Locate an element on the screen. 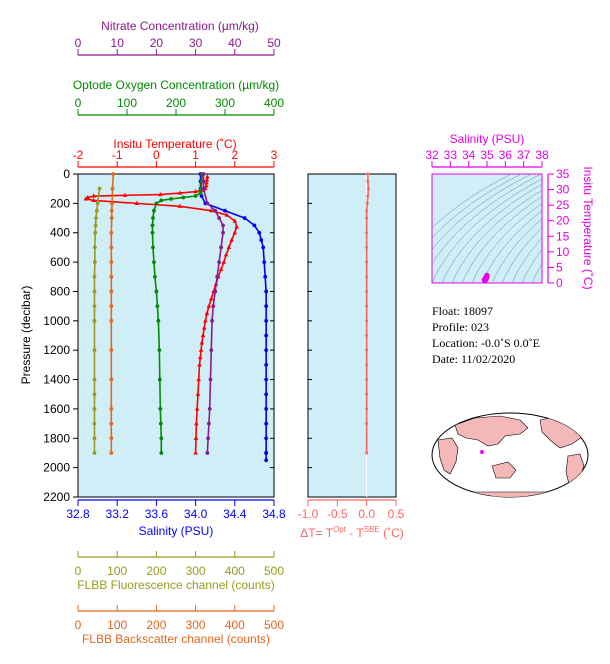  ts-plot is located at coordinates (487, 229).